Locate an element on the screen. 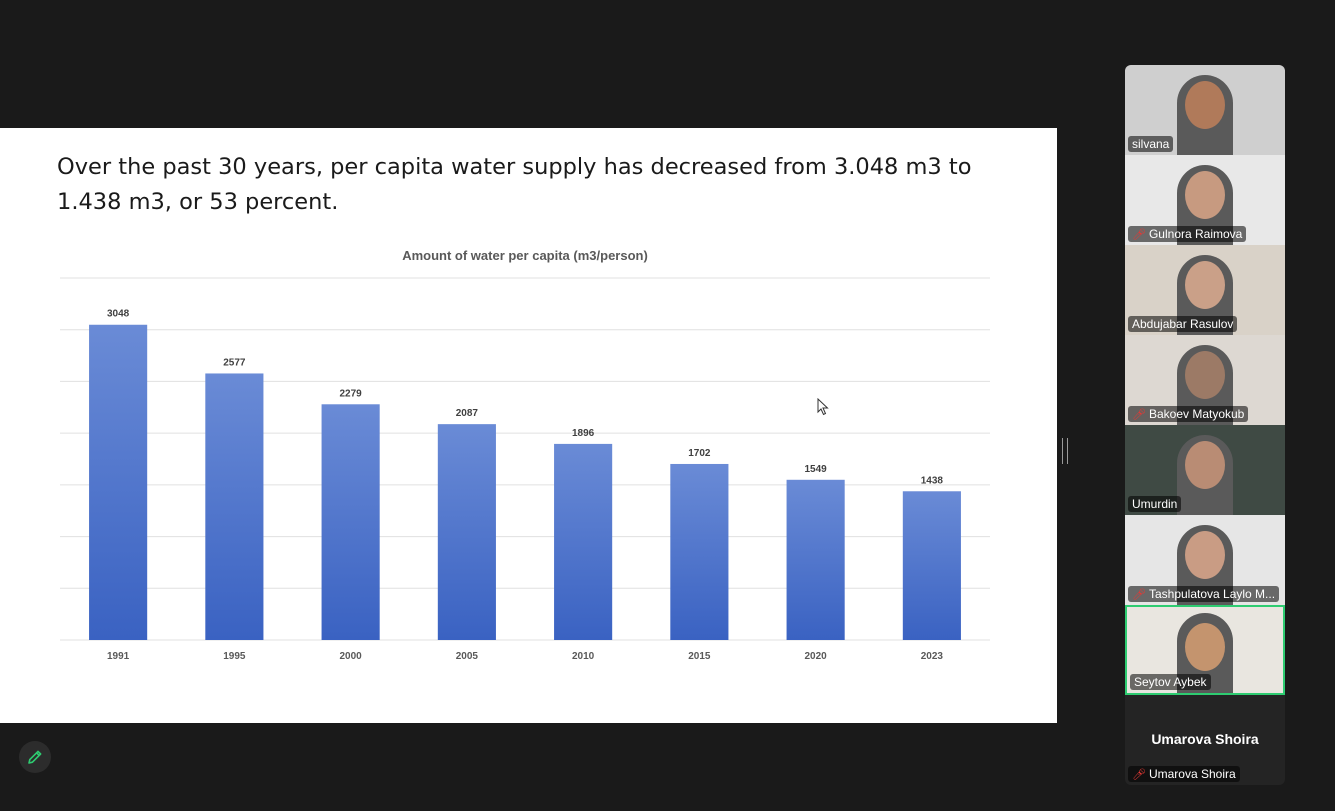 The image size is (1335, 811). participant-name: silvana is located at coordinates (1151, 144).